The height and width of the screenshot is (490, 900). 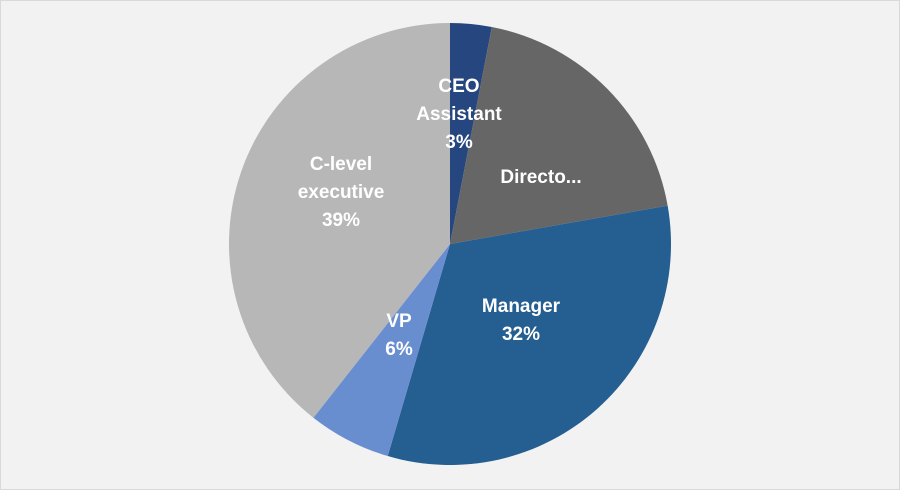 I want to click on pie-label-text: Assistant, so click(x=459, y=114).